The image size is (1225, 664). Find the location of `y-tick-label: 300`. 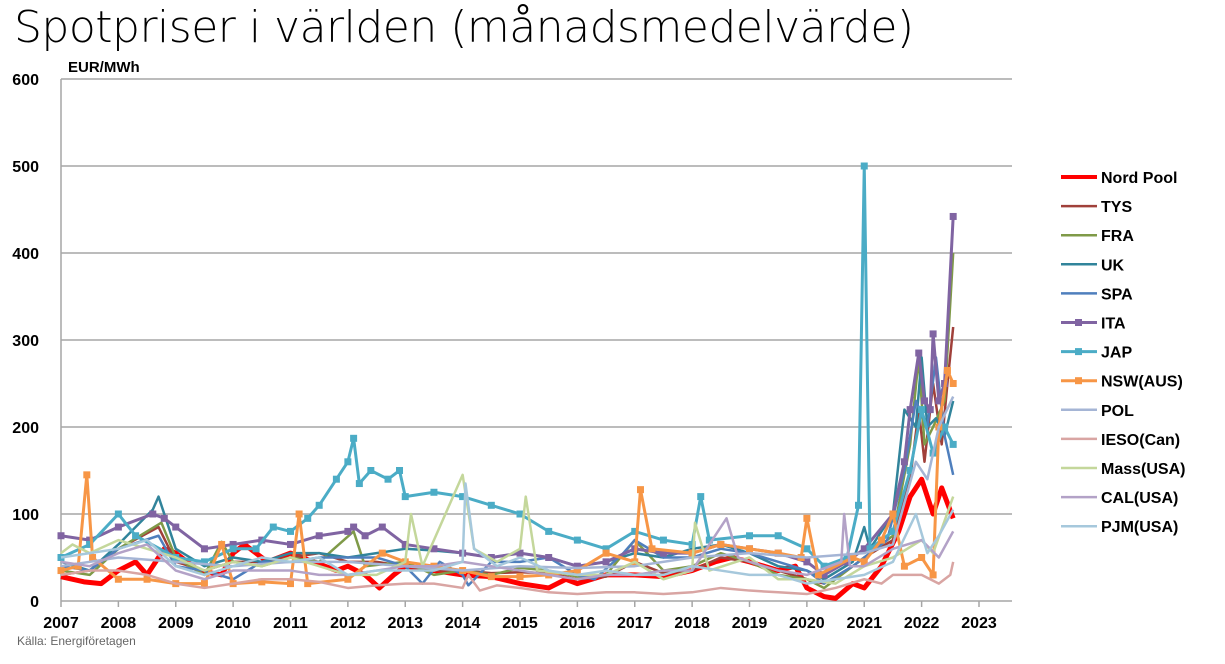

y-tick-label: 300 is located at coordinates (25, 341).